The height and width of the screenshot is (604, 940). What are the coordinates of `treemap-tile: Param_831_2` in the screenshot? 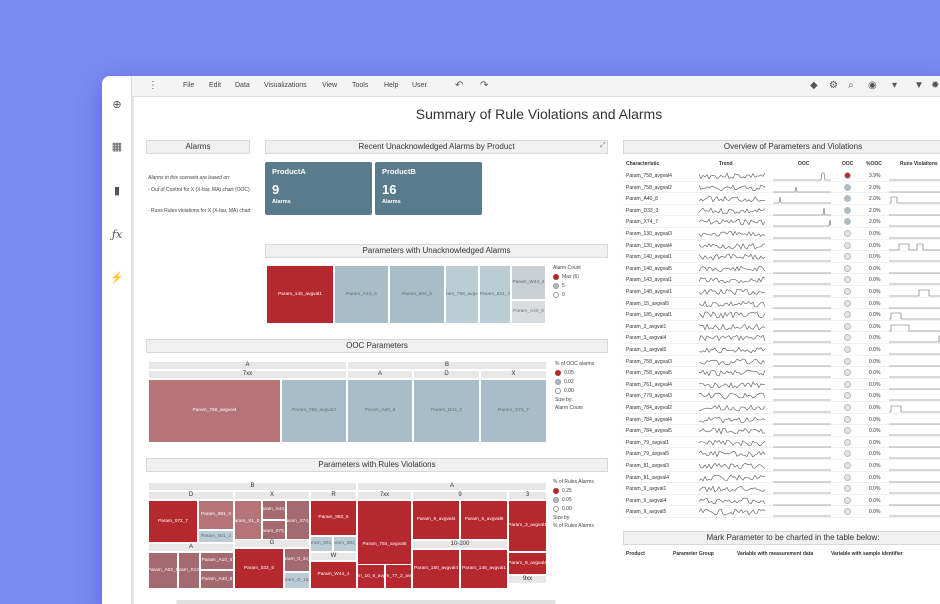 It's located at (495, 294).